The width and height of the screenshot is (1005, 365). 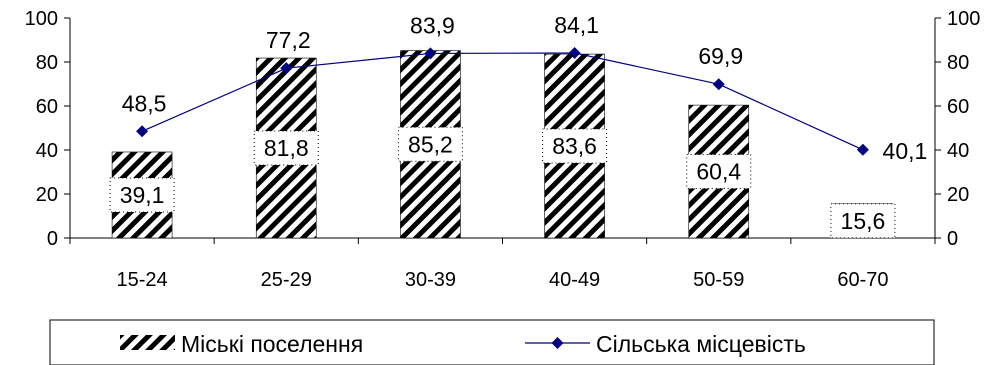 I want to click on y-tick-label-right: 100, so click(x=963, y=19).